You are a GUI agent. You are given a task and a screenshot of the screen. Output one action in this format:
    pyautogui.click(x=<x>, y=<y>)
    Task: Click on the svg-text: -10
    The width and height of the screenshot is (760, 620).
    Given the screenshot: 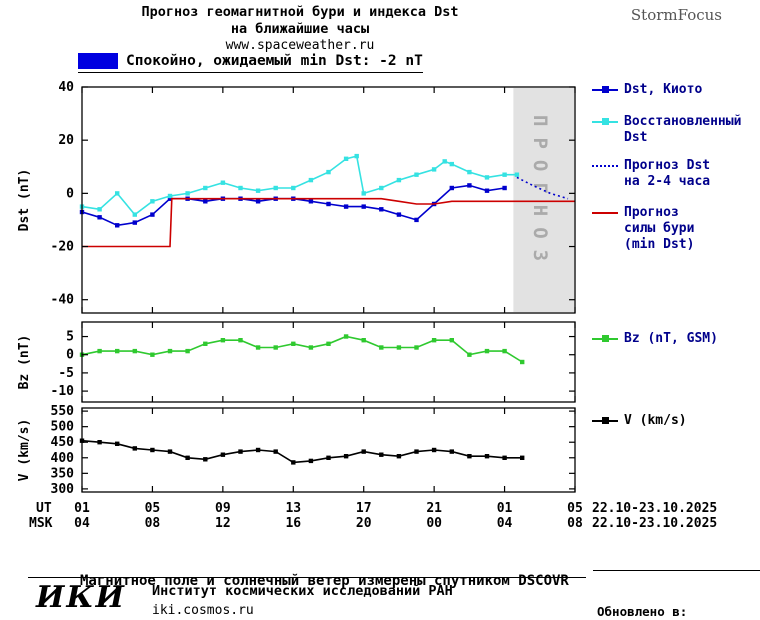 What is the action you would take?
    pyautogui.click(x=63, y=391)
    